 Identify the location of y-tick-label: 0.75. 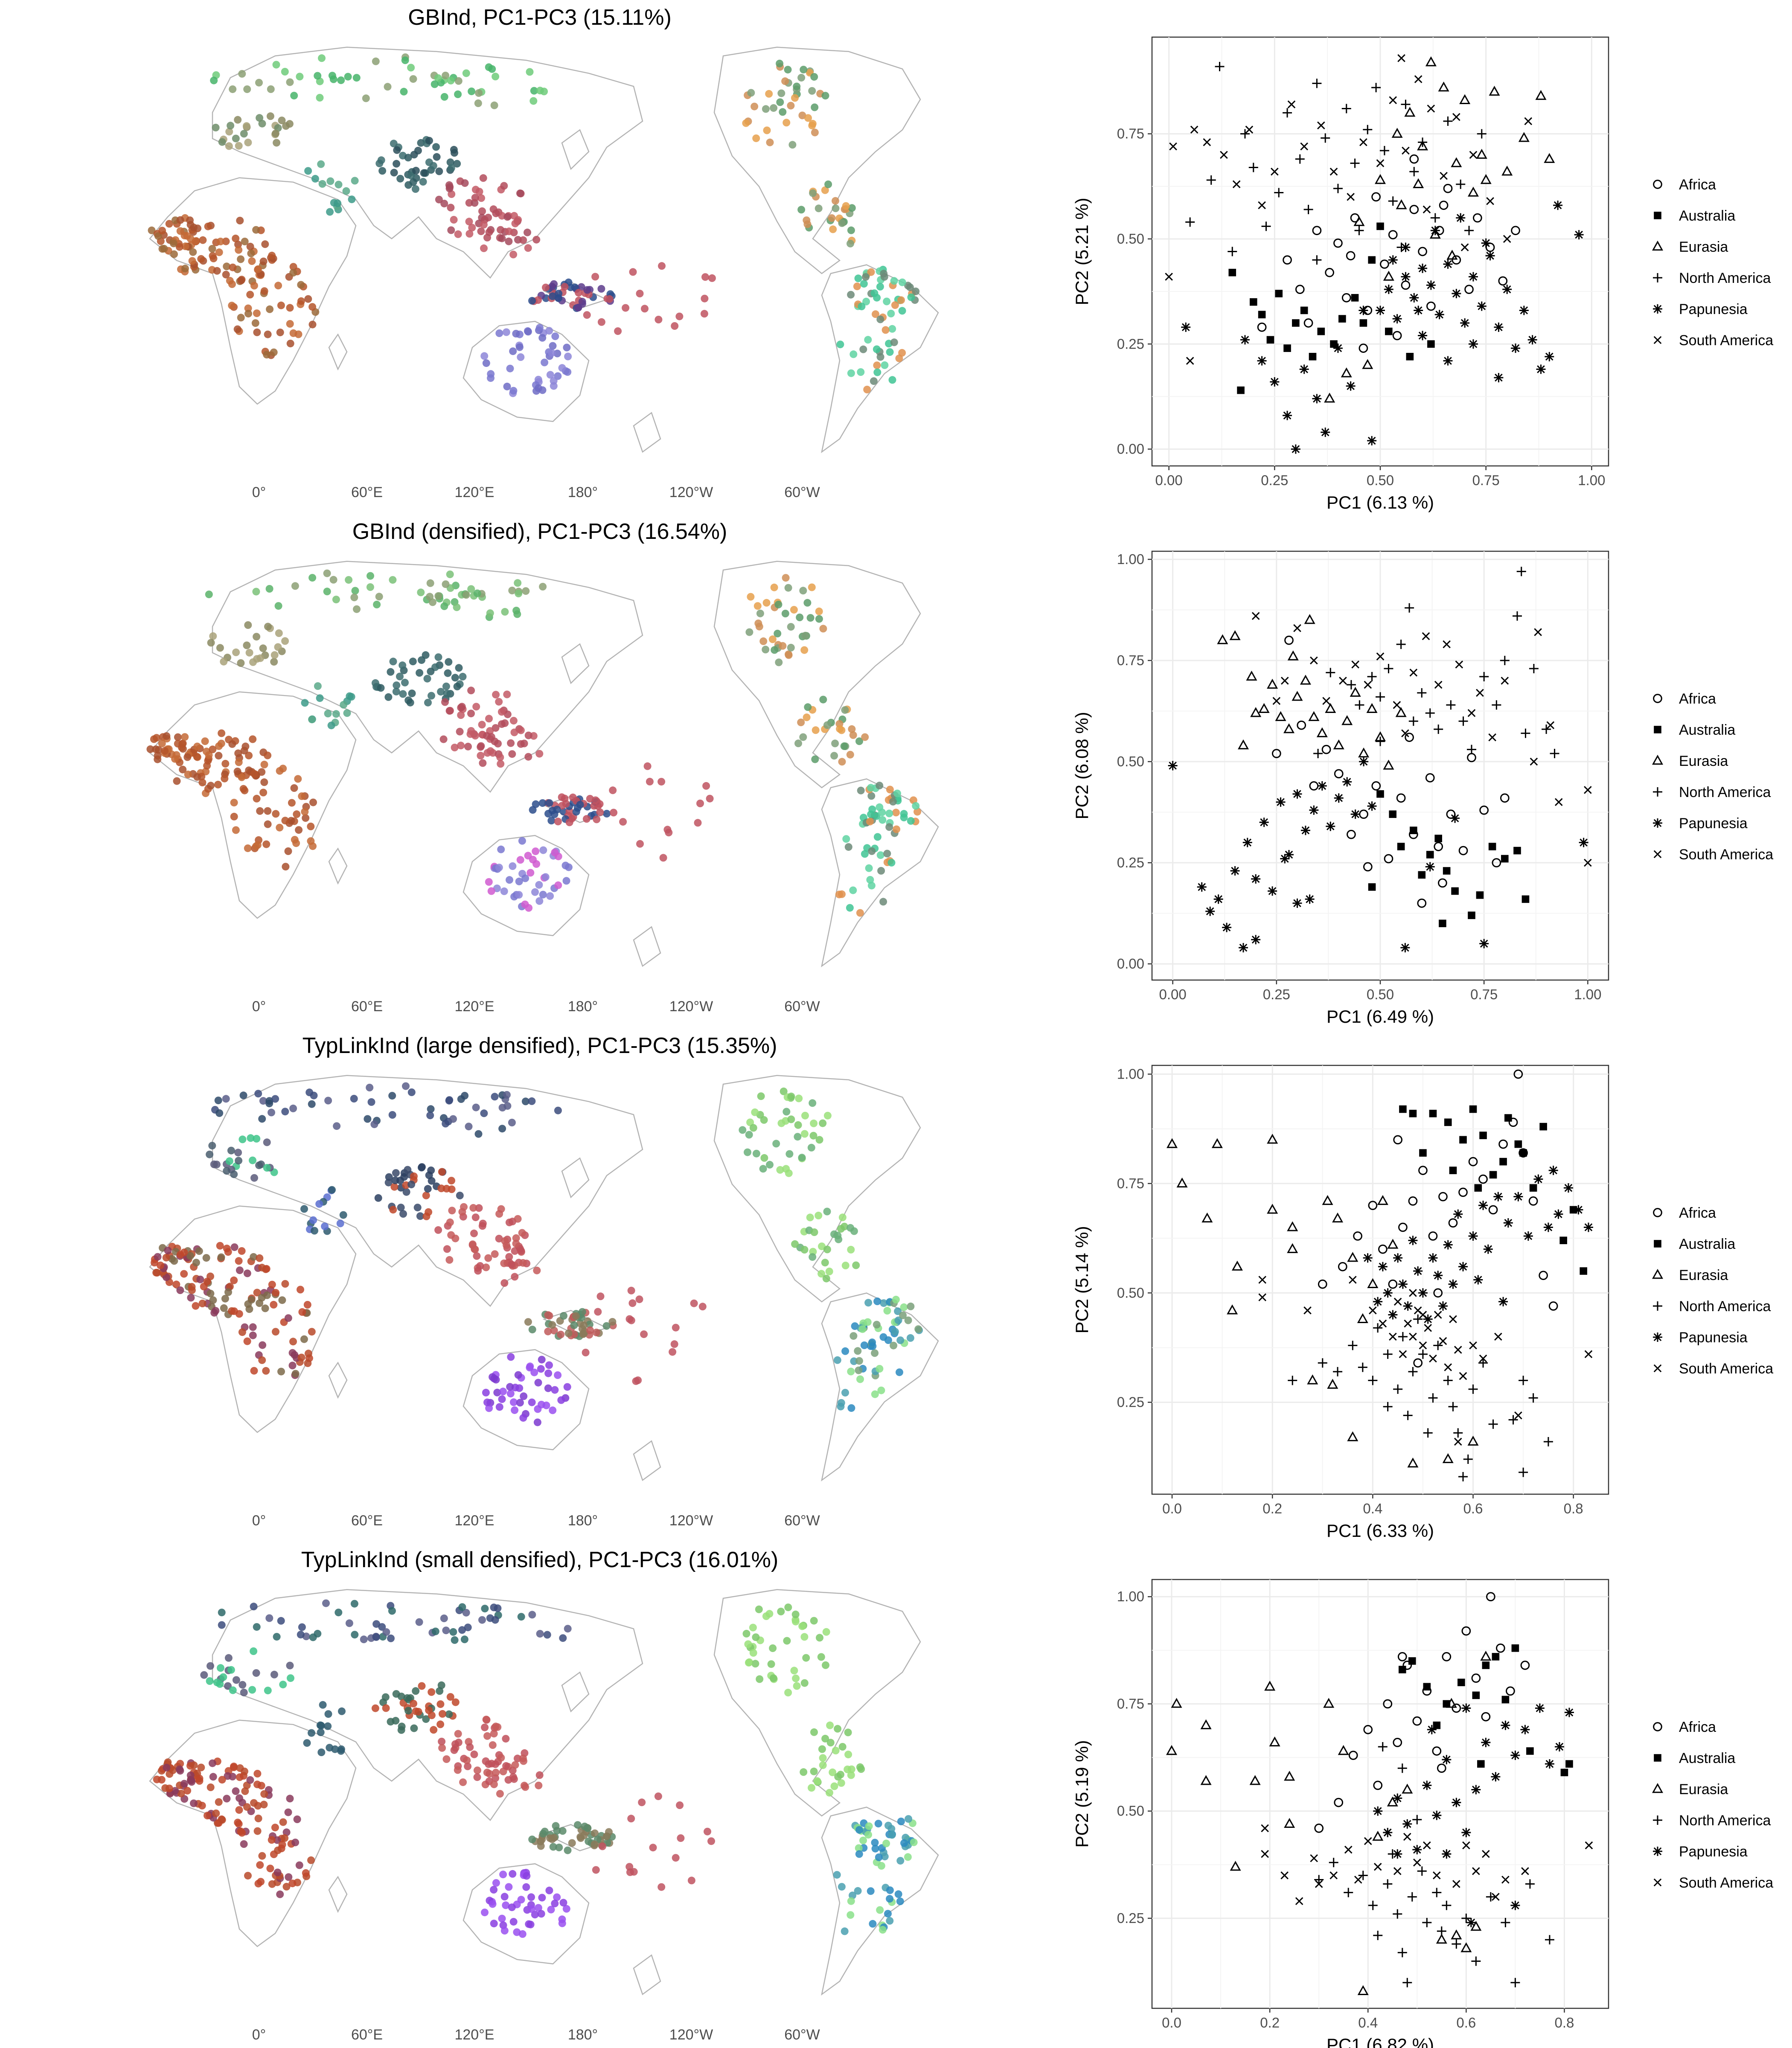
(1130, 134).